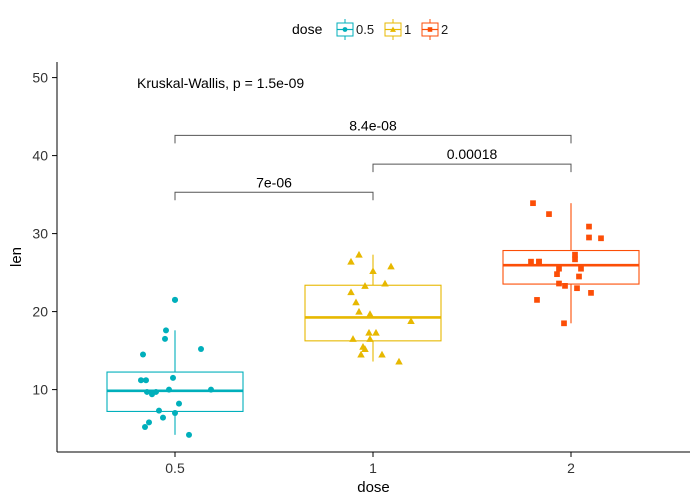 This screenshot has width=700, height=500. Describe the element at coordinates (472, 154) in the screenshot. I see `bracket-p-value: 0.00018` at that location.